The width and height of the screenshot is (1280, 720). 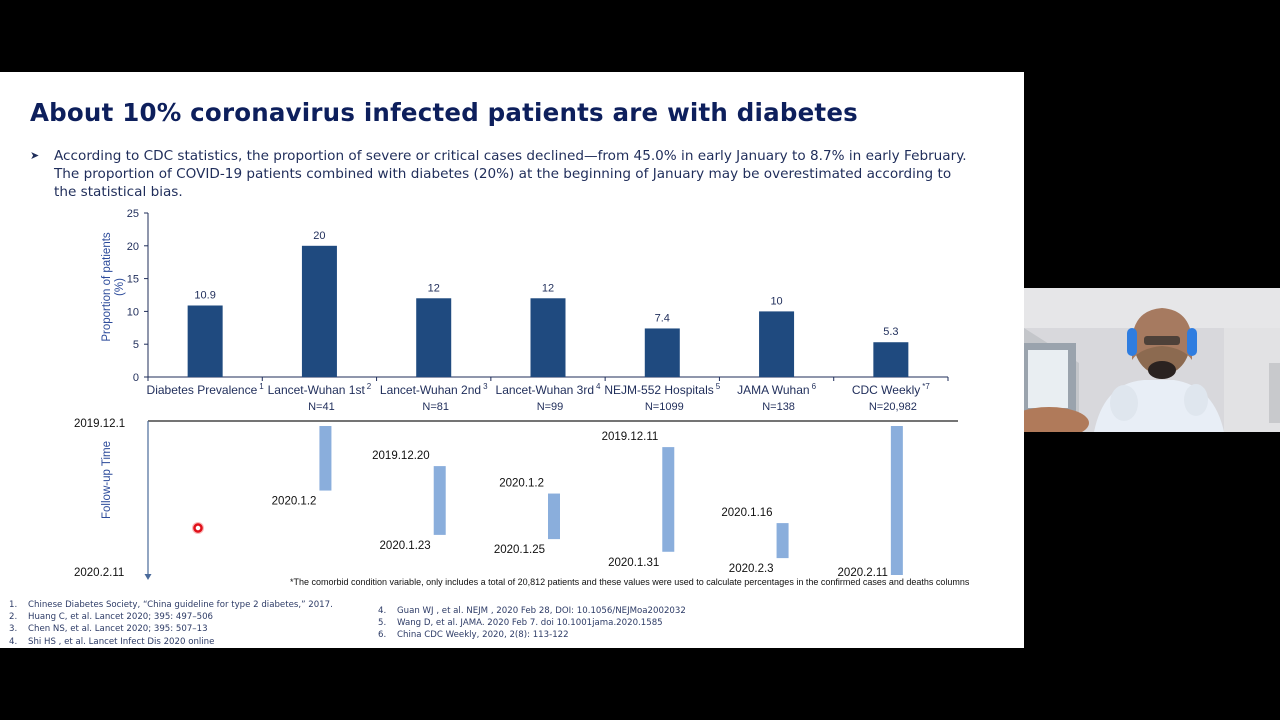 I want to click on category-label: Diabetes Prevalence 1, so click(x=206, y=389).